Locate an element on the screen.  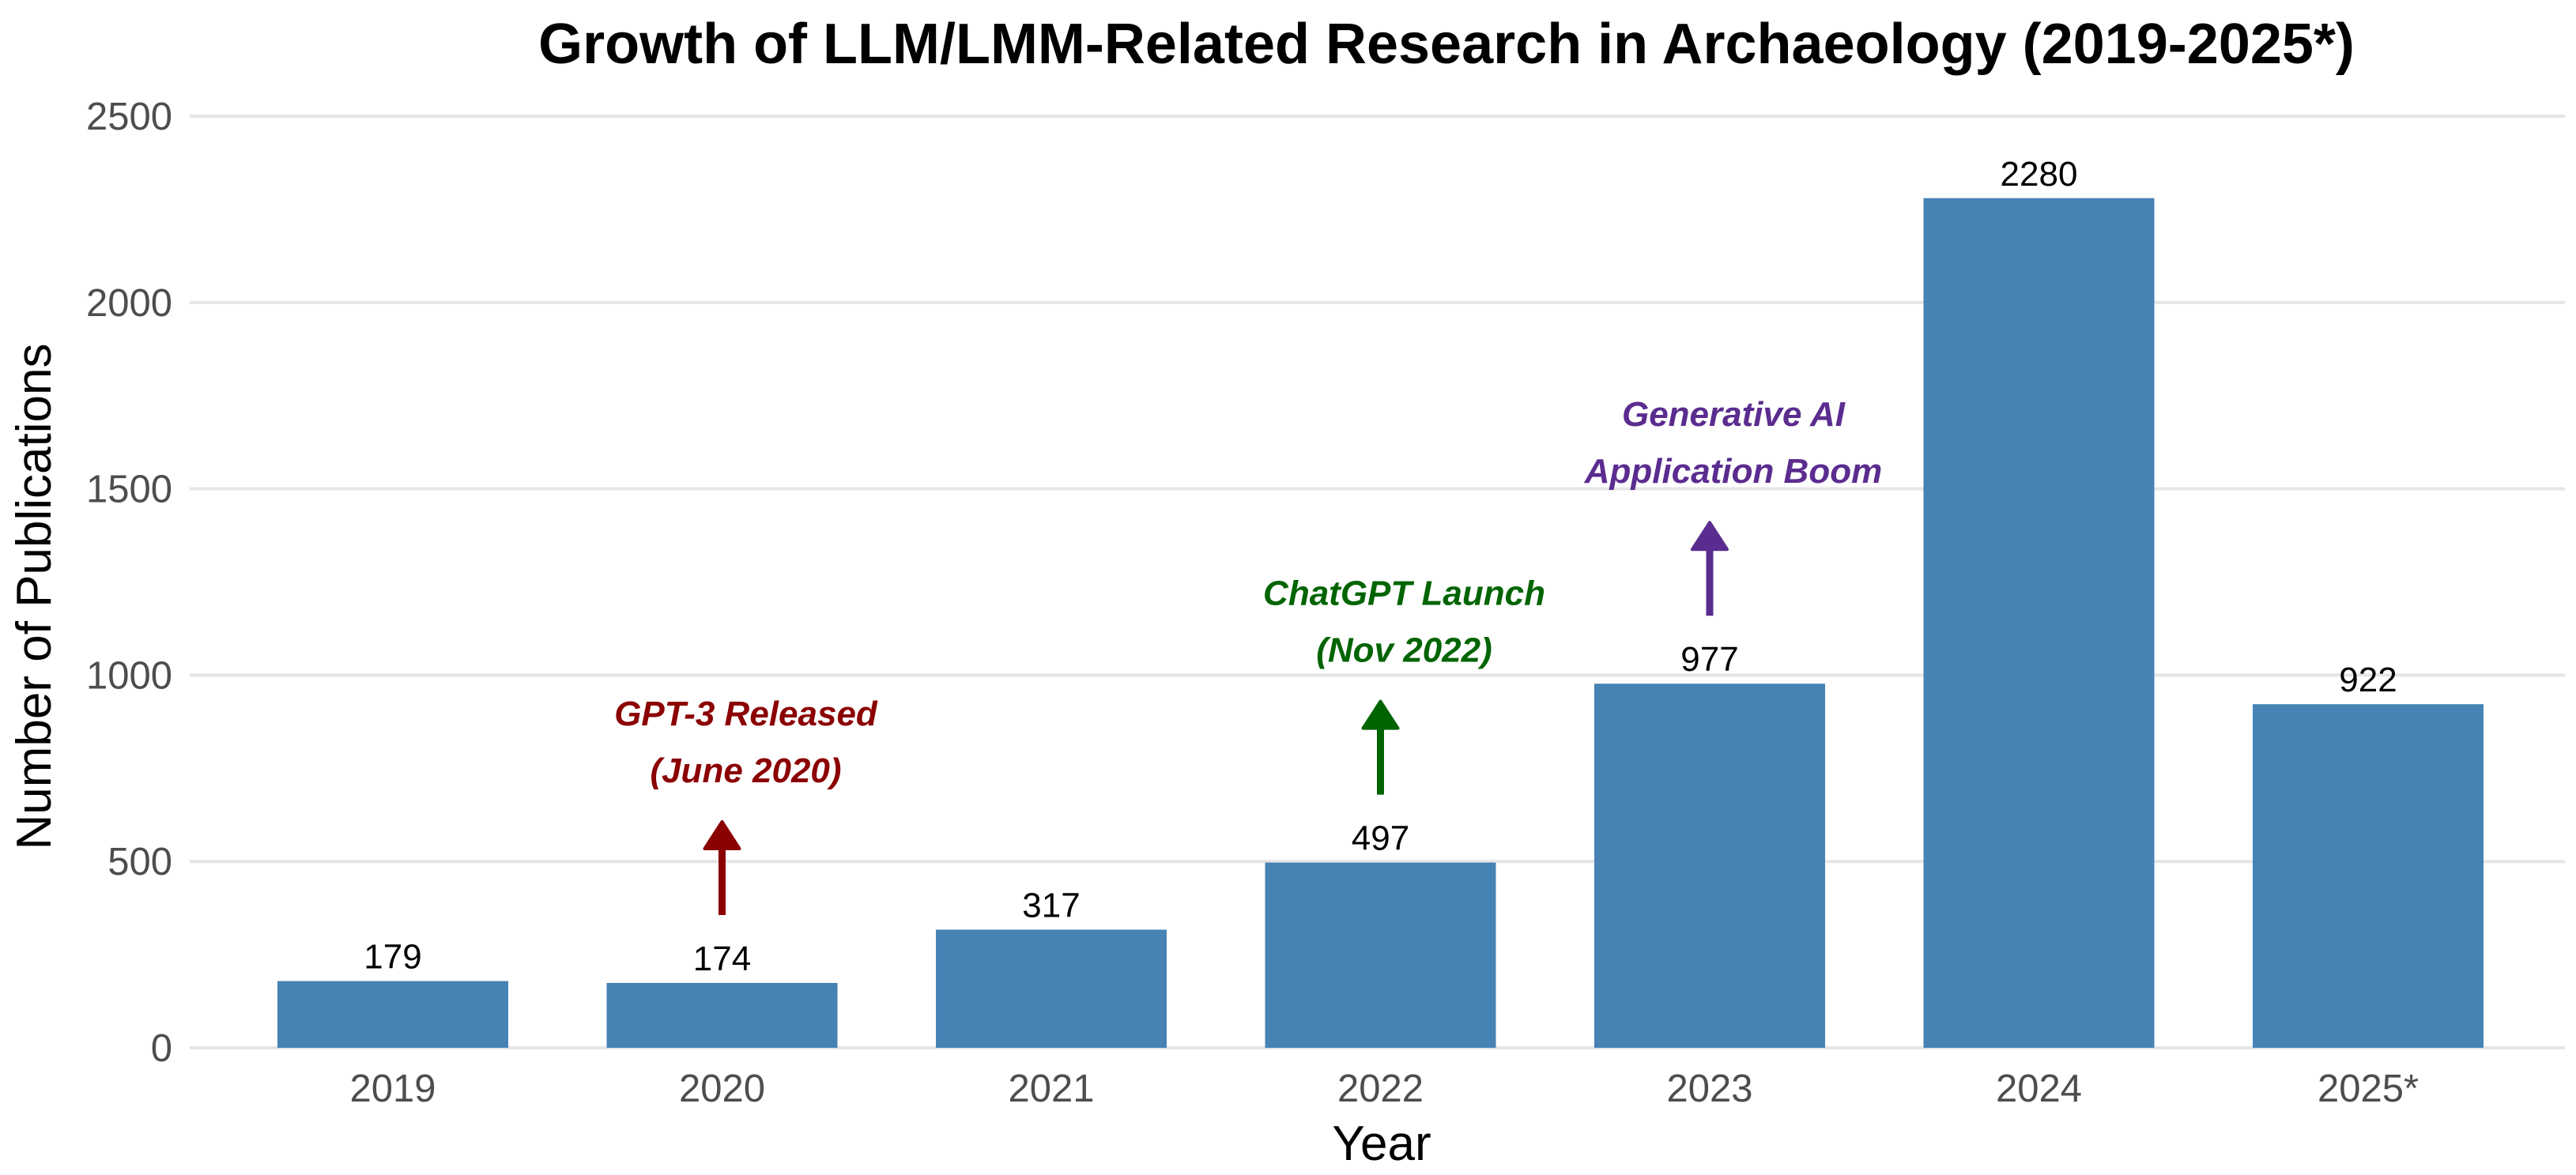
data-label: 179 is located at coordinates (393, 958).